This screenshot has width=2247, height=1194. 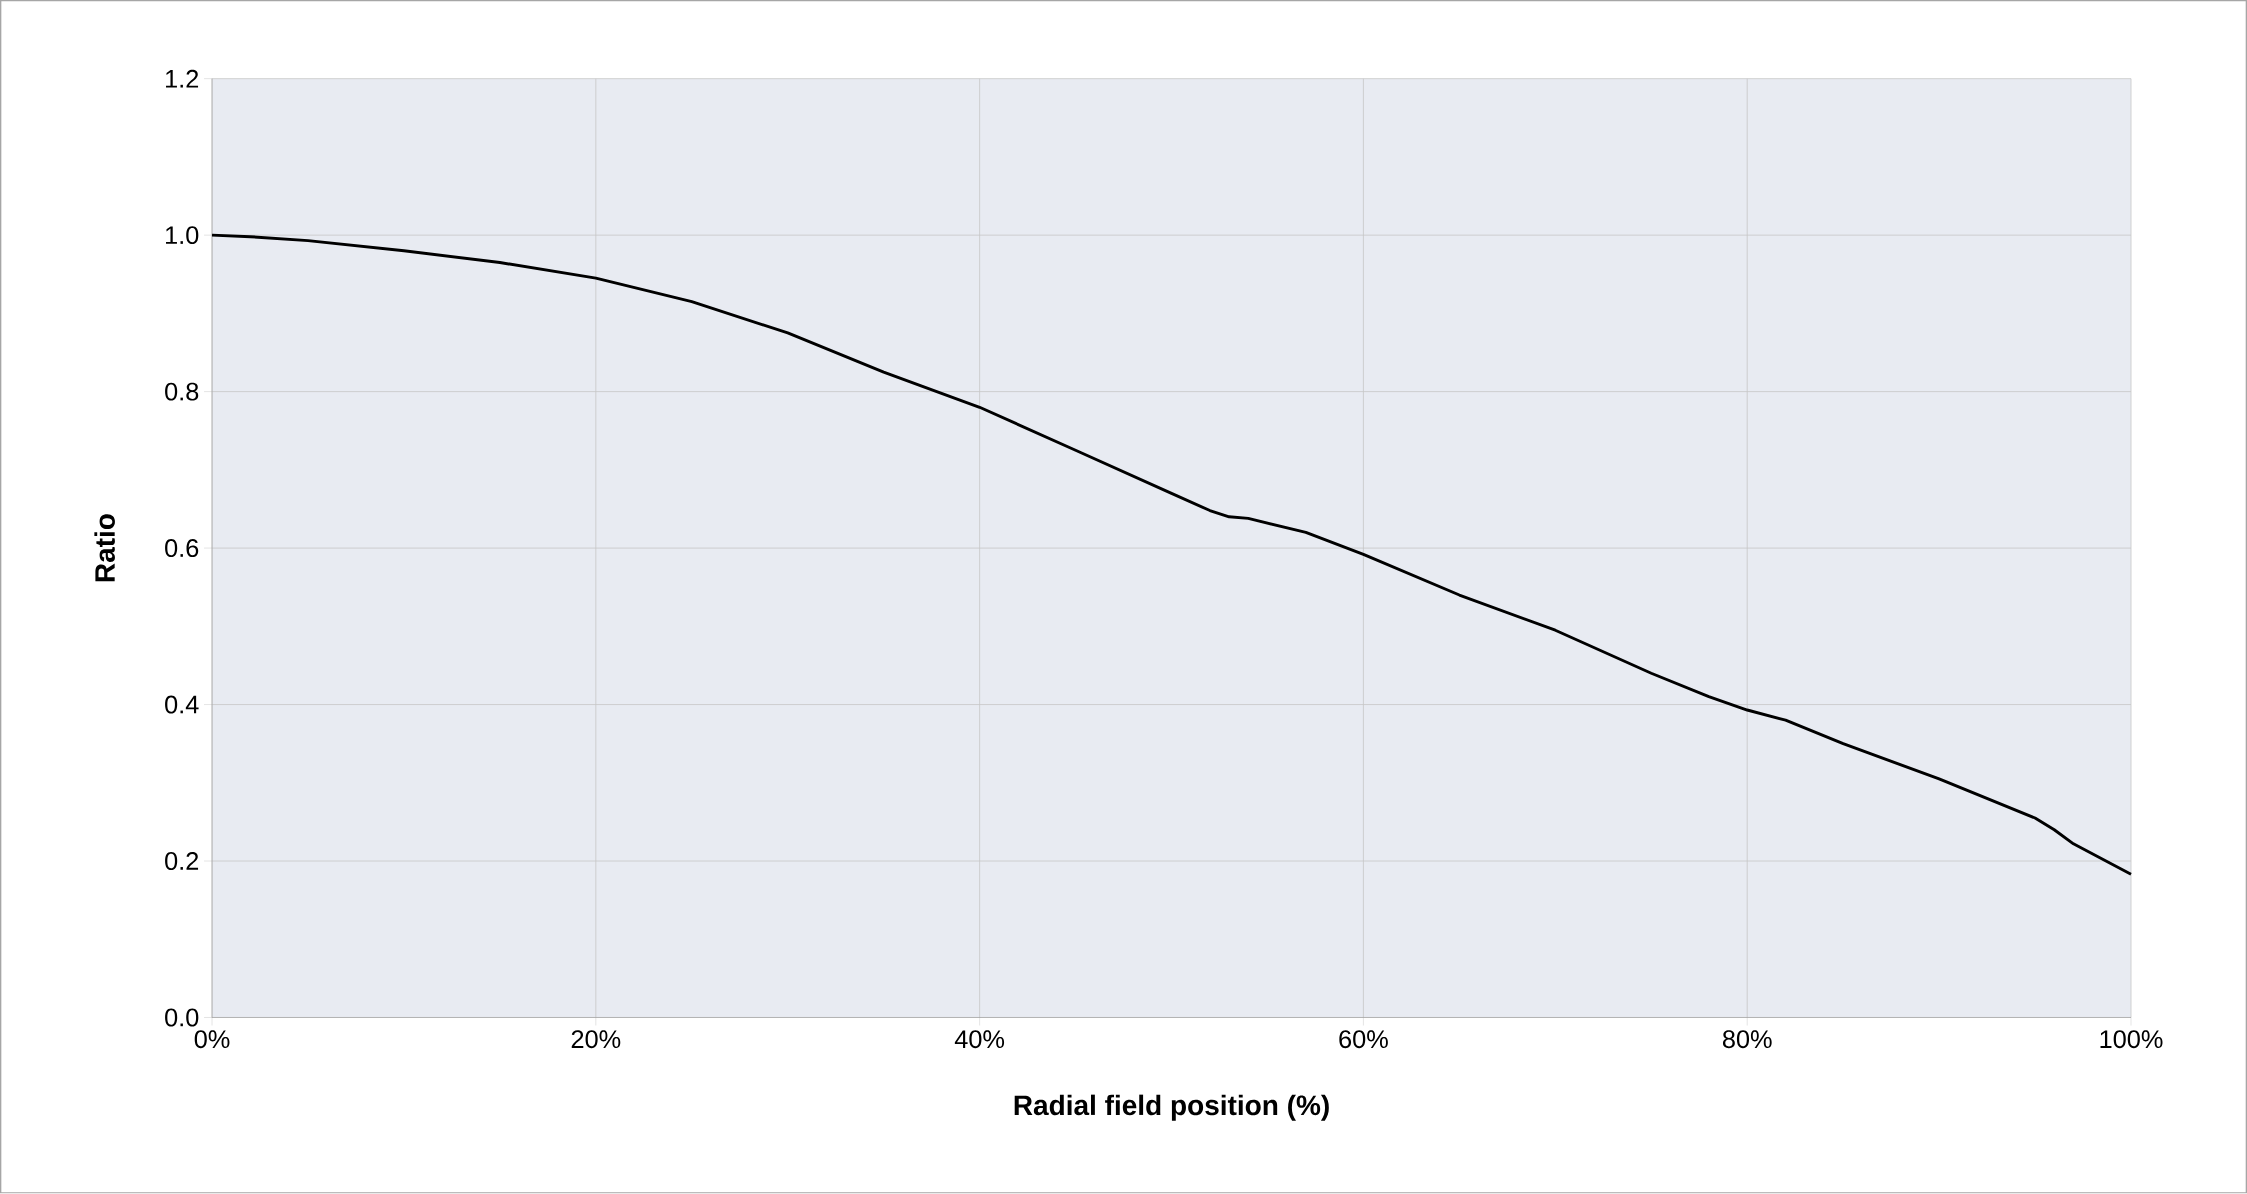 What do you see at coordinates (596, 1039) in the screenshot?
I see `x-tick-label: 20%` at bounding box center [596, 1039].